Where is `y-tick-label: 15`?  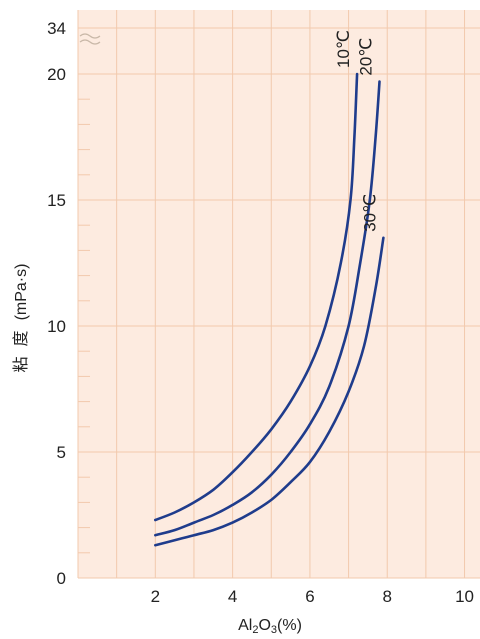 y-tick-label: 15 is located at coordinates (56, 200).